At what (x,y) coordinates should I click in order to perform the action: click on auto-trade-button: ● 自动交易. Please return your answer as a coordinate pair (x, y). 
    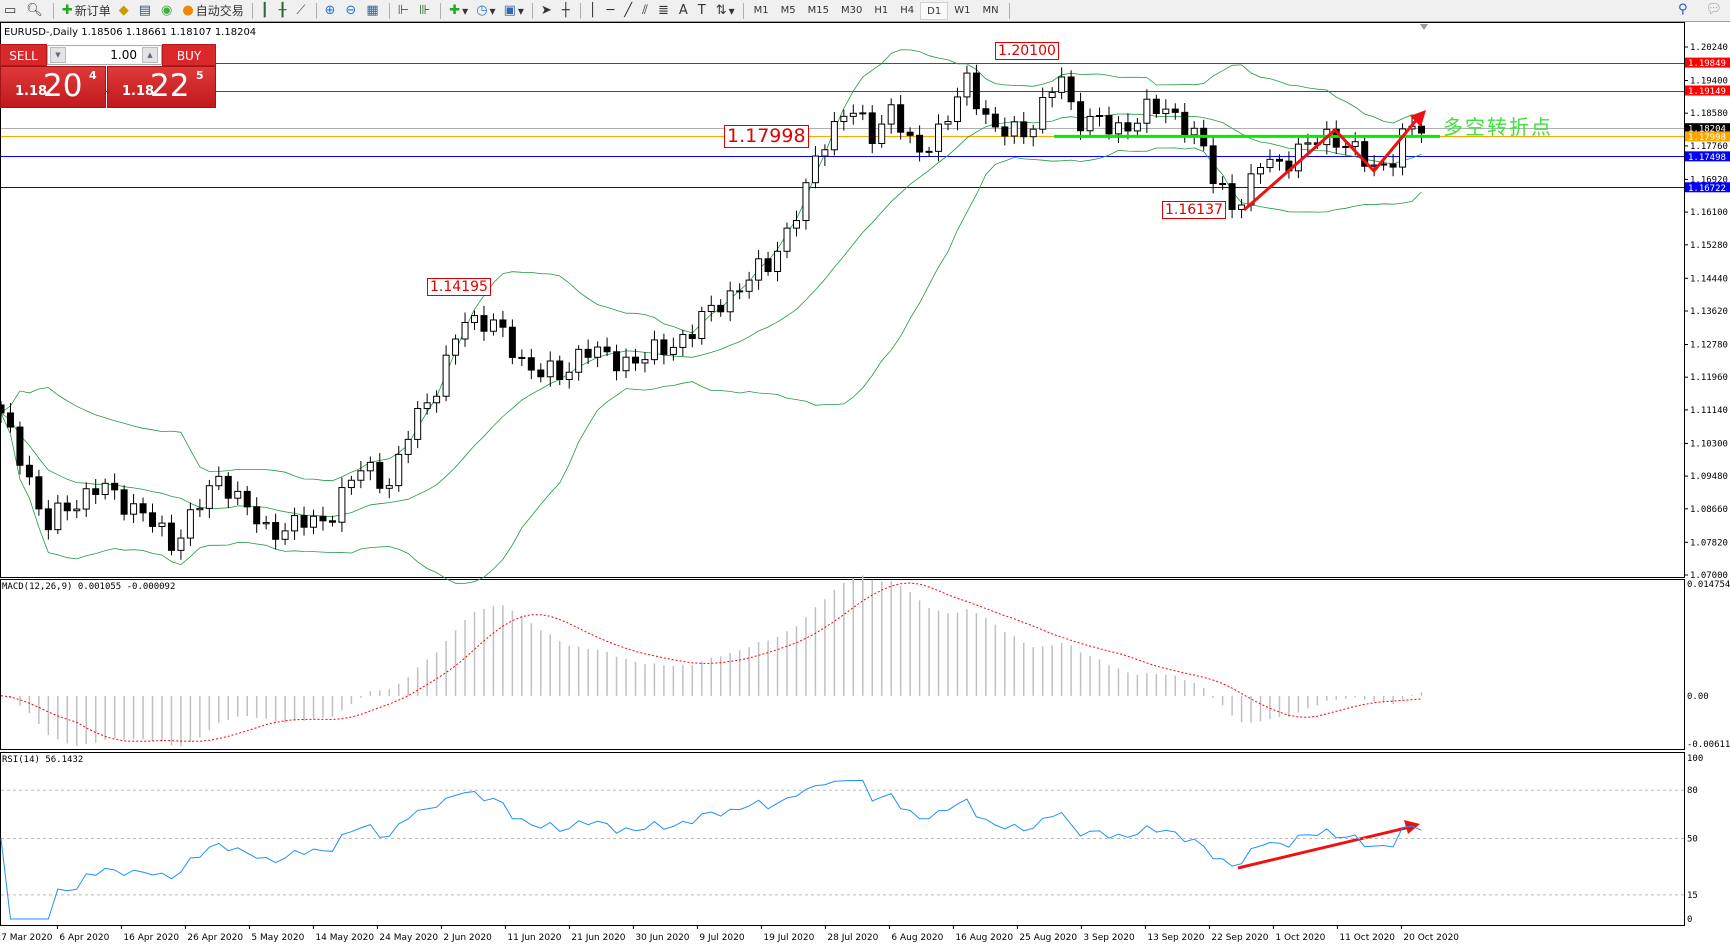
    Looking at the image, I should click on (212, 11).